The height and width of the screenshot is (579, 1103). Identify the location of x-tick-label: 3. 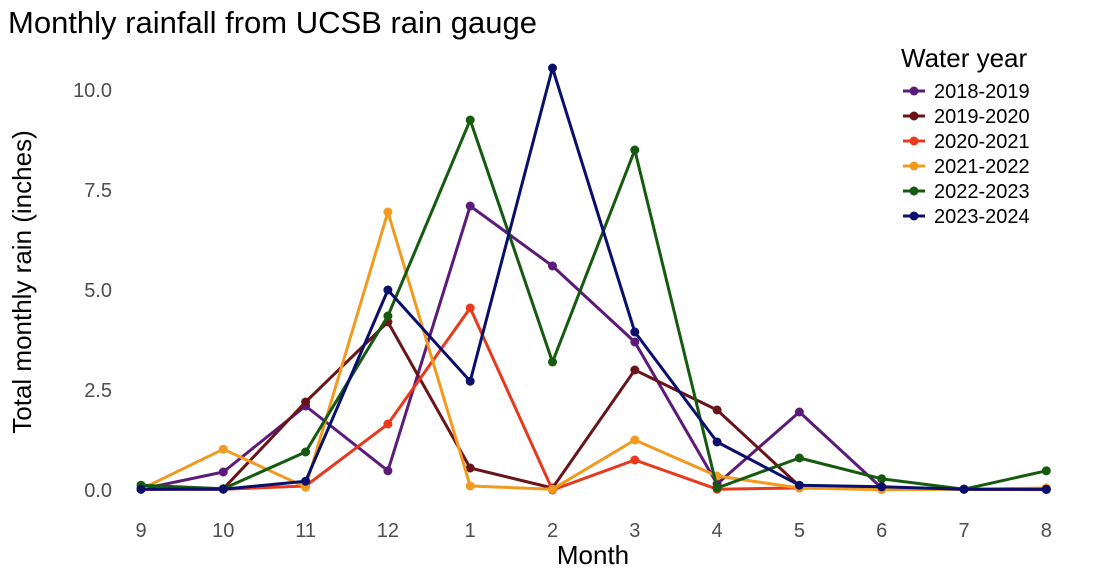
(634, 531).